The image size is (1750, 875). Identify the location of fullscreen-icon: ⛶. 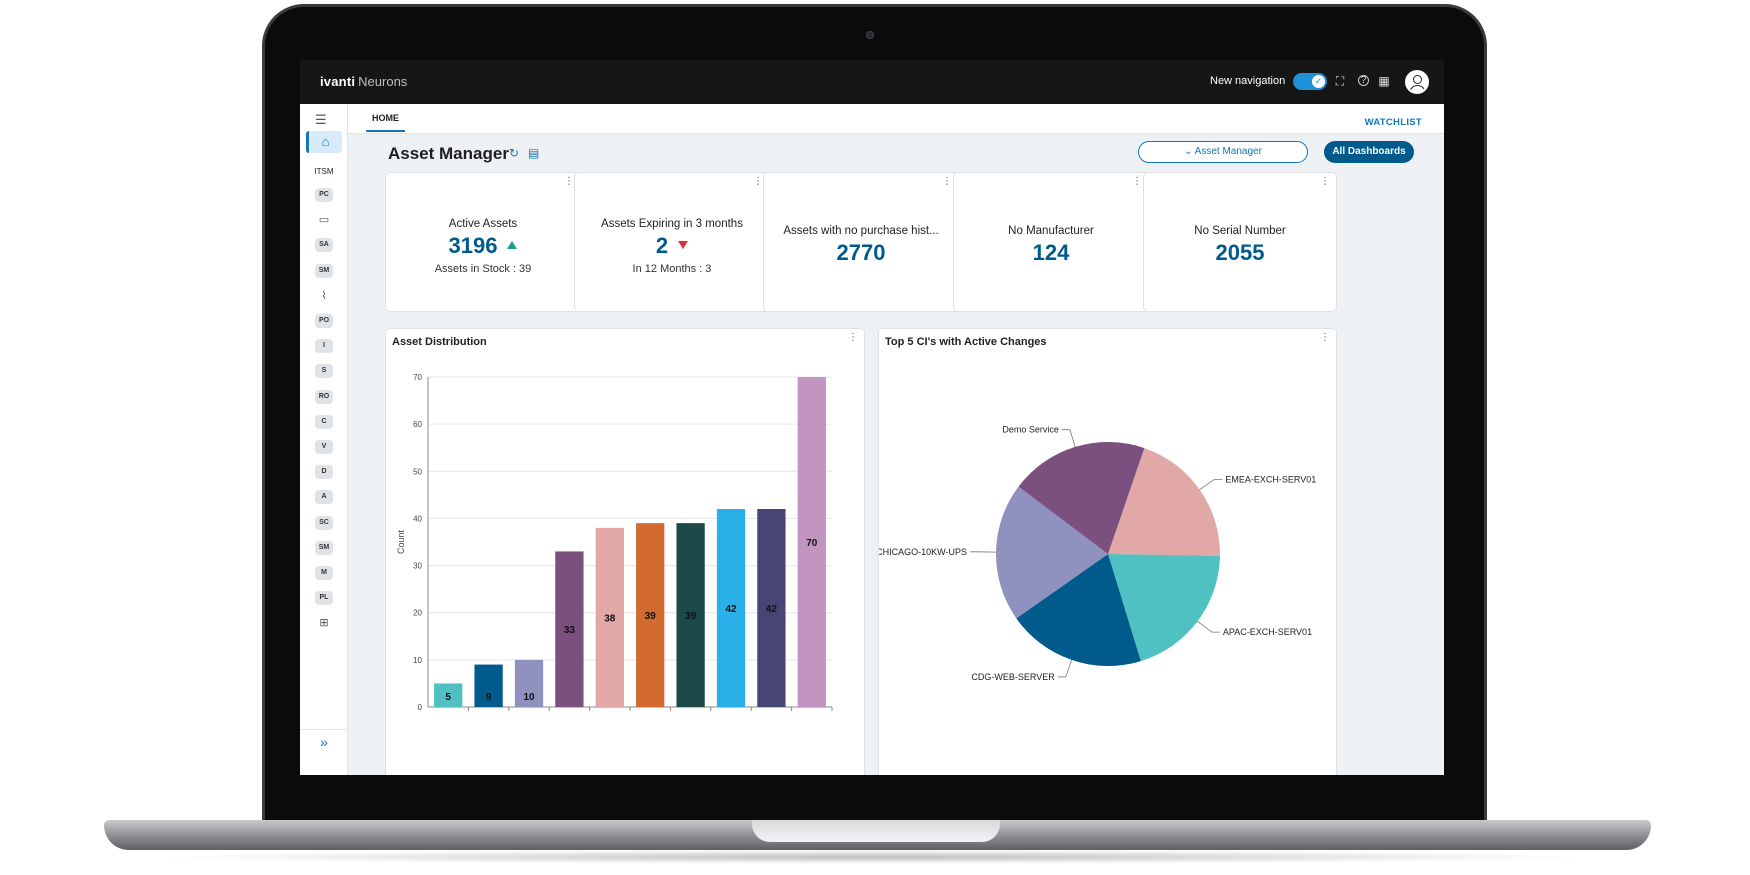
(1340, 81).